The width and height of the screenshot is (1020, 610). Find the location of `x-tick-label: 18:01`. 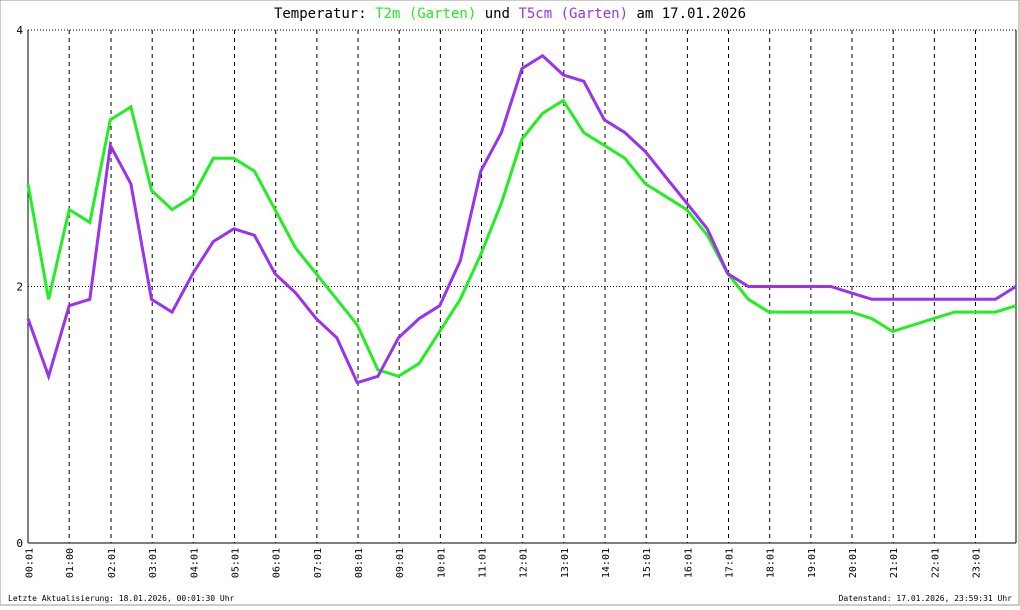

x-tick-label: 18:01 is located at coordinates (771, 563).